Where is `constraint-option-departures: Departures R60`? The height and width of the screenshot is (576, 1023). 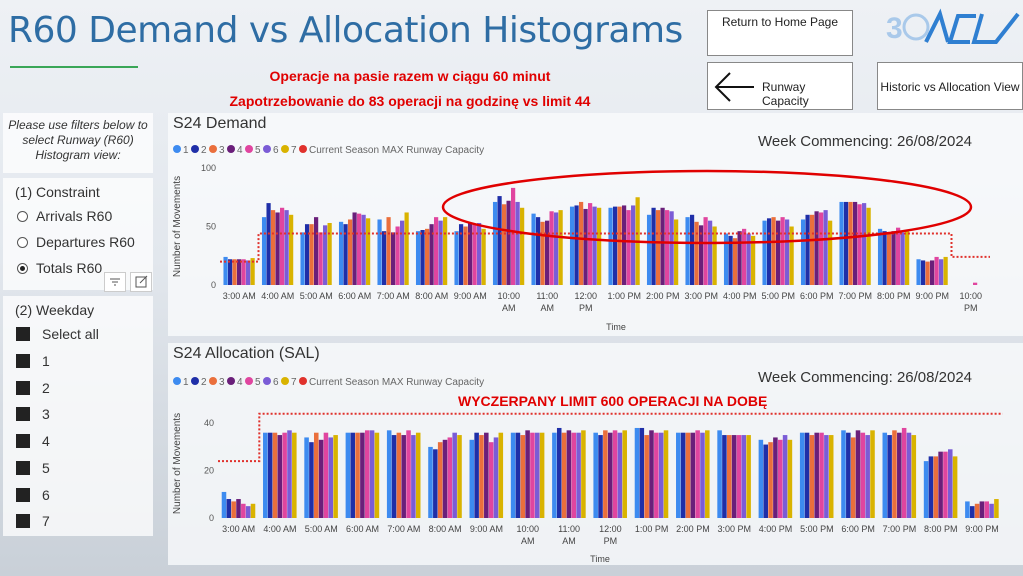
constraint-option-departures: Departures R60 is located at coordinates (76, 242).